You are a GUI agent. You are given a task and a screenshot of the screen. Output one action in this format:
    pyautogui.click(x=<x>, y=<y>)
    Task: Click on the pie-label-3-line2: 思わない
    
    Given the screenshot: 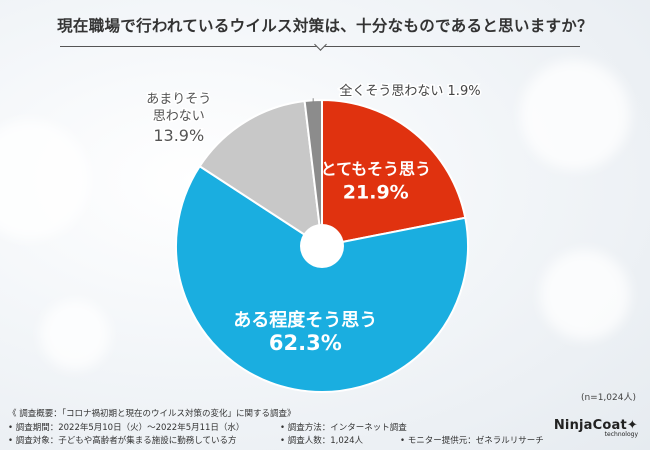 What is the action you would take?
    pyautogui.click(x=179, y=116)
    